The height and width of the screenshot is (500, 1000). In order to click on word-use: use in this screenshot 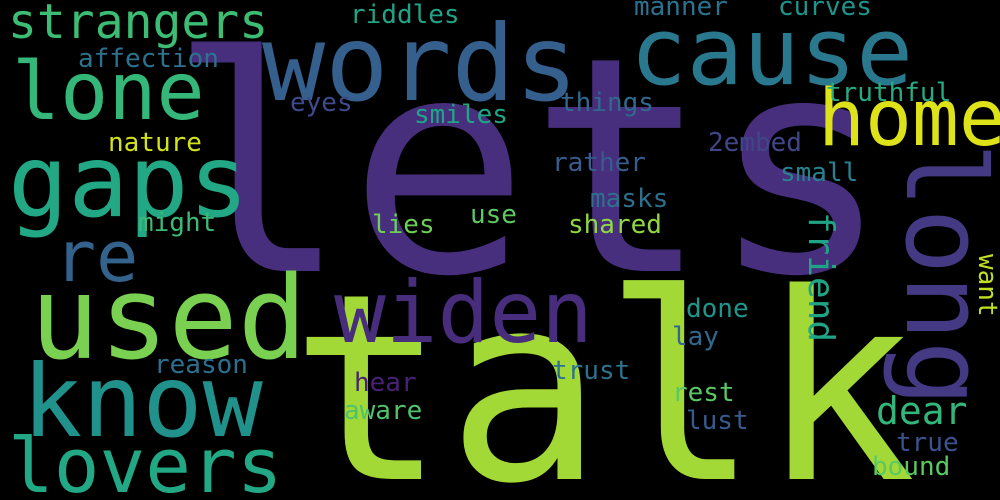, I will do `click(493, 215)`.